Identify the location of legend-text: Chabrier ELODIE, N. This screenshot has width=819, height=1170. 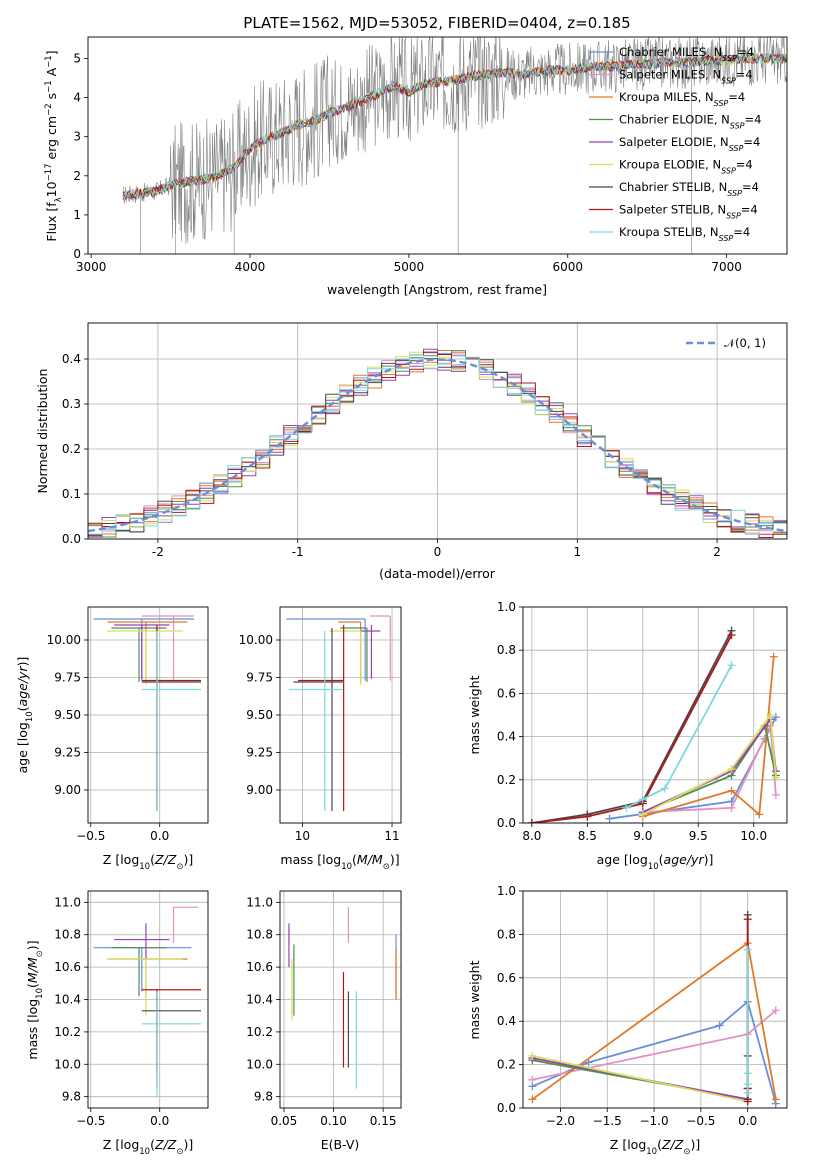
(674, 120).